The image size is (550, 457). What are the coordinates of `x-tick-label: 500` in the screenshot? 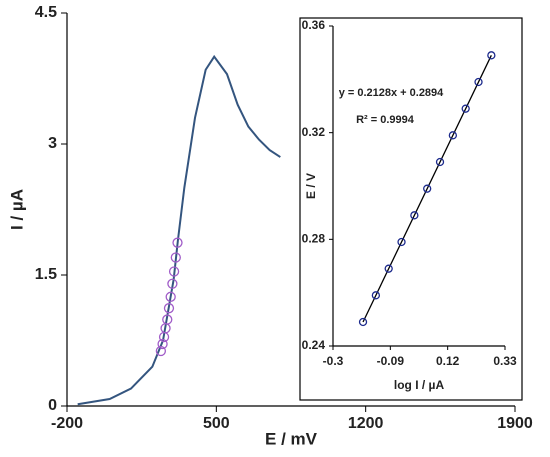 It's located at (216, 423).